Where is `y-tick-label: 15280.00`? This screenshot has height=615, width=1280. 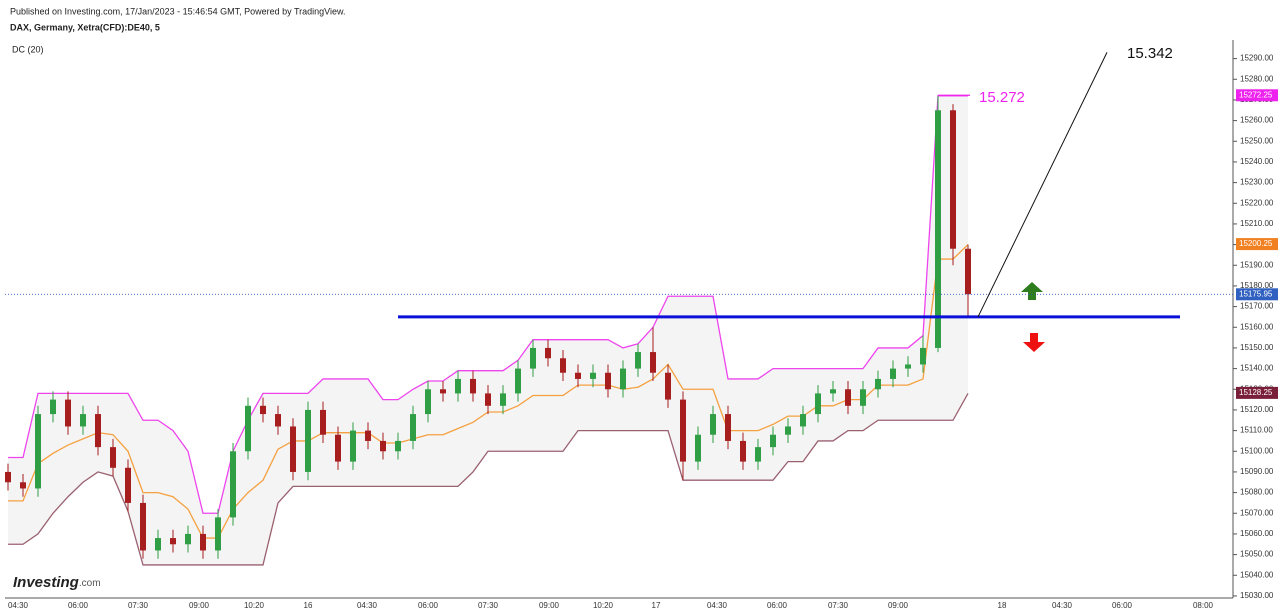
y-tick-label: 15280.00 is located at coordinates (1257, 78).